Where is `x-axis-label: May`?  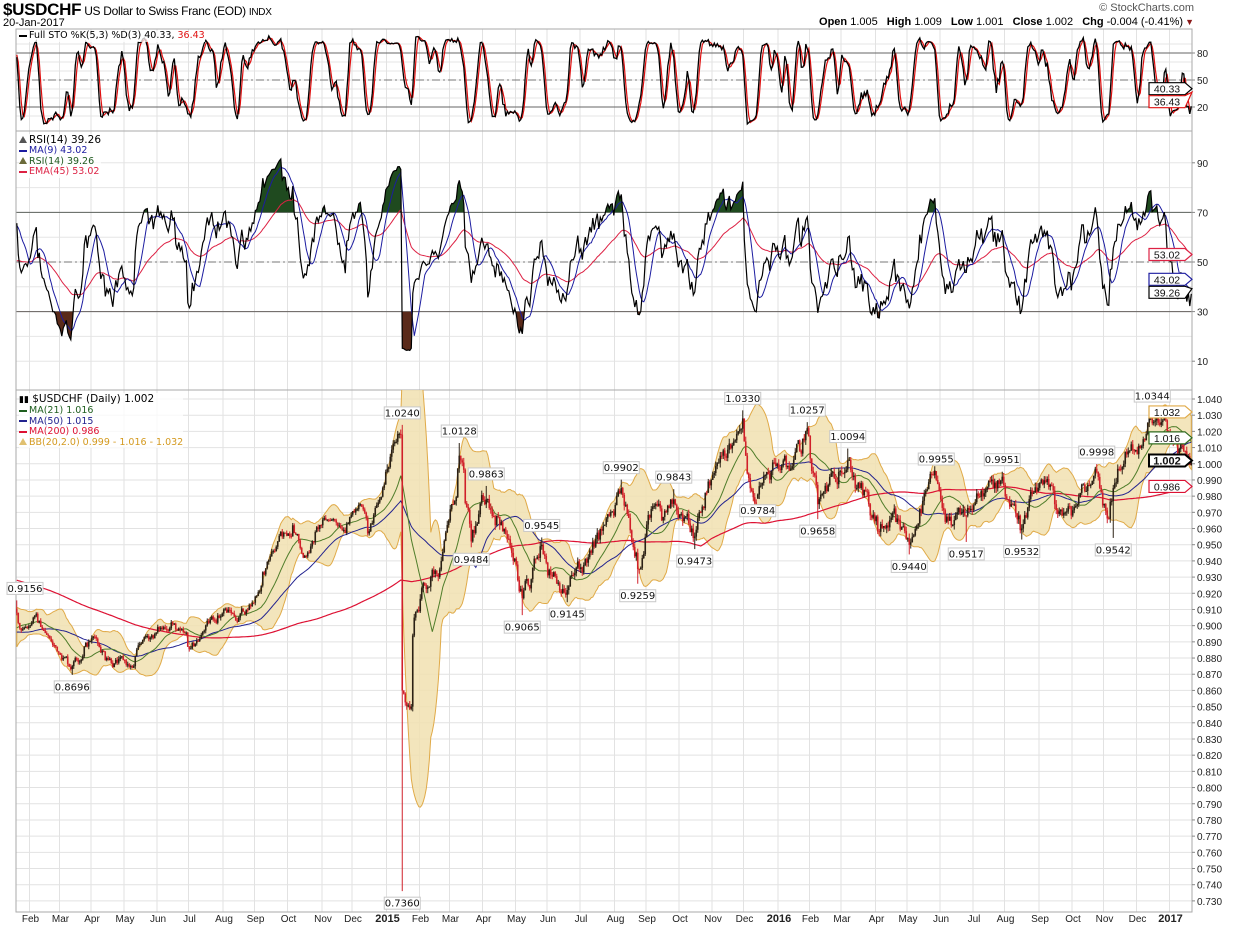 x-axis-label: May is located at coordinates (908, 919).